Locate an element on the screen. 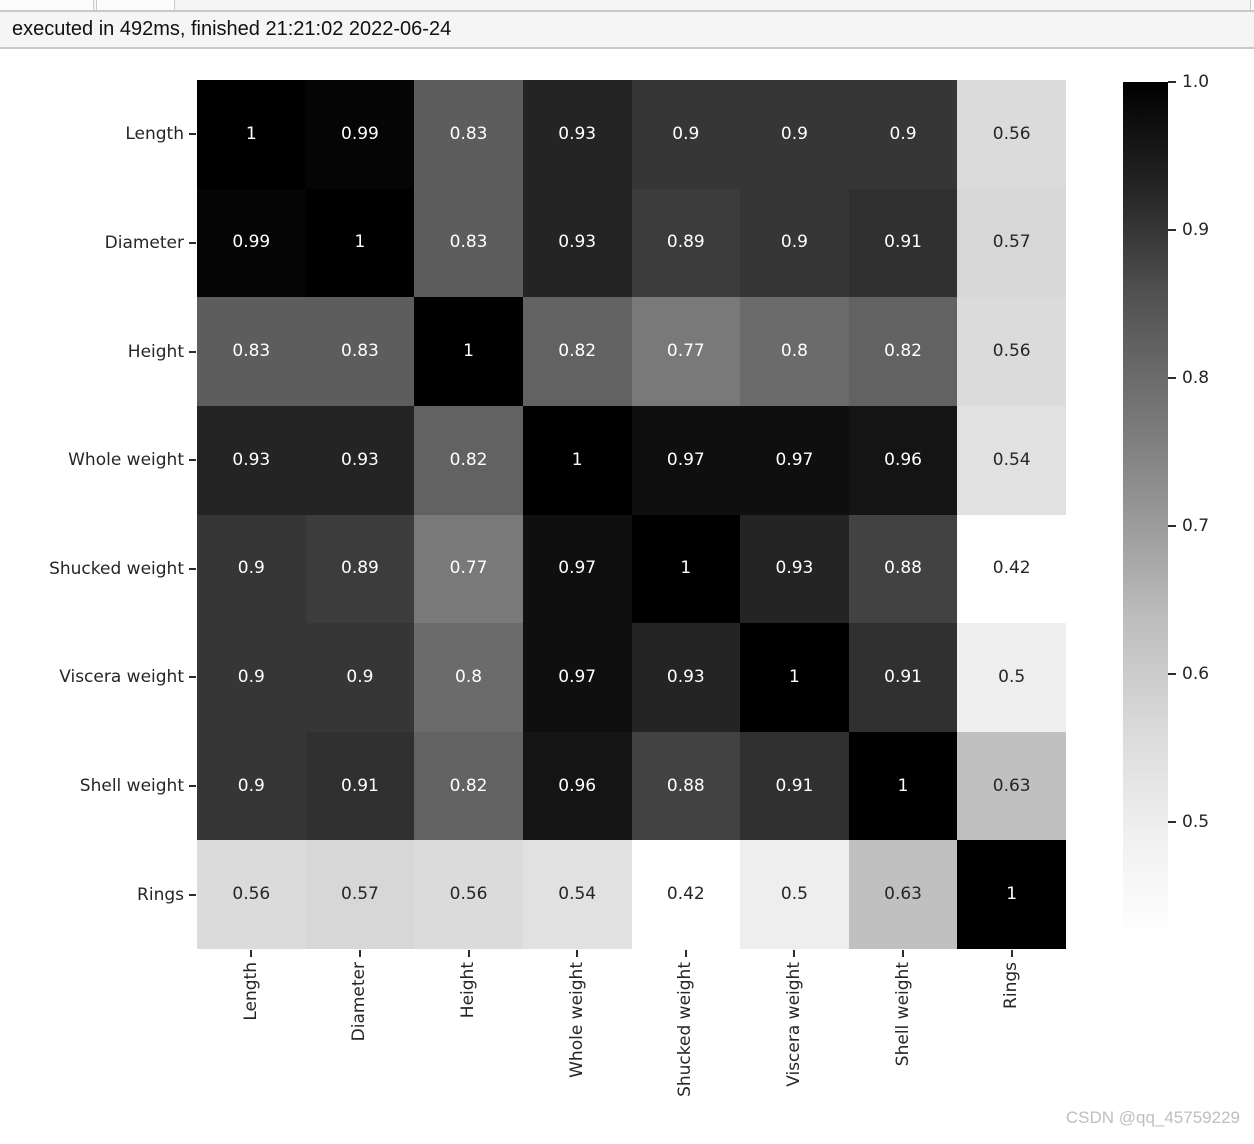 Image resolution: width=1254 pixels, height=1144 pixels. colorbar is located at coordinates (1145, 511).